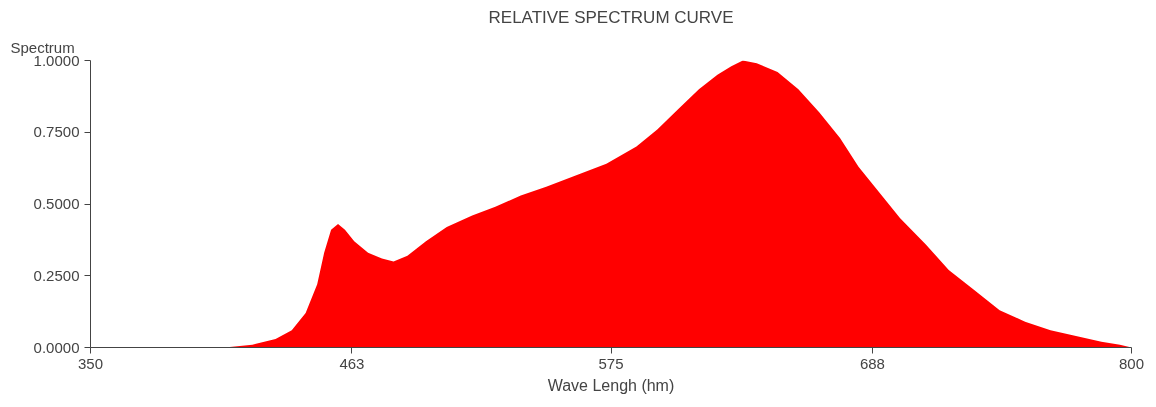 Image resolution: width=1156 pixels, height=407 pixels. Describe the element at coordinates (352, 363) in the screenshot. I see `x-tick-label: 463` at that location.